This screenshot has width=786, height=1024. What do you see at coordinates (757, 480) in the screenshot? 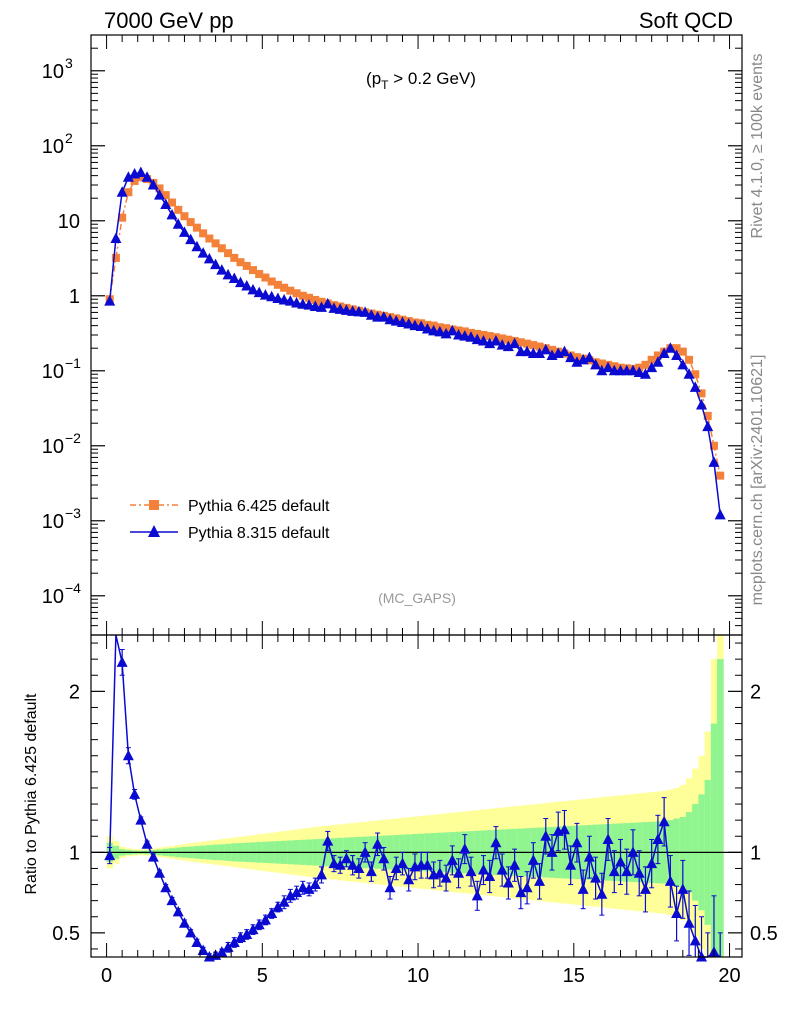
I see `mcplots-reference-label: mcplots.cern.ch [arXiv:2401.10621]` at bounding box center [757, 480].